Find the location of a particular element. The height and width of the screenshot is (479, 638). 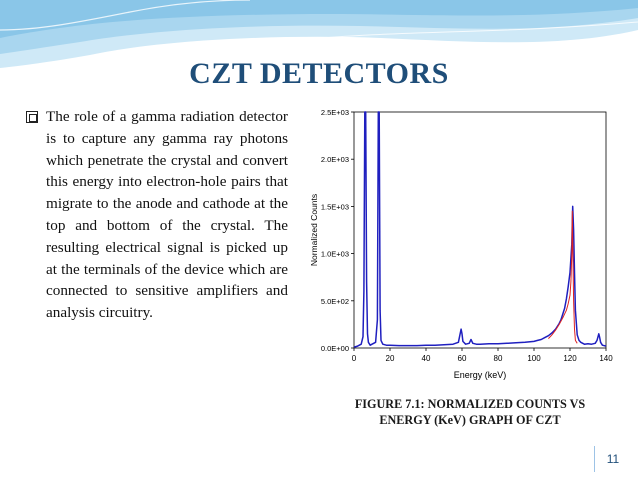

y-tick-label: 5.0E+02 is located at coordinates (335, 301).